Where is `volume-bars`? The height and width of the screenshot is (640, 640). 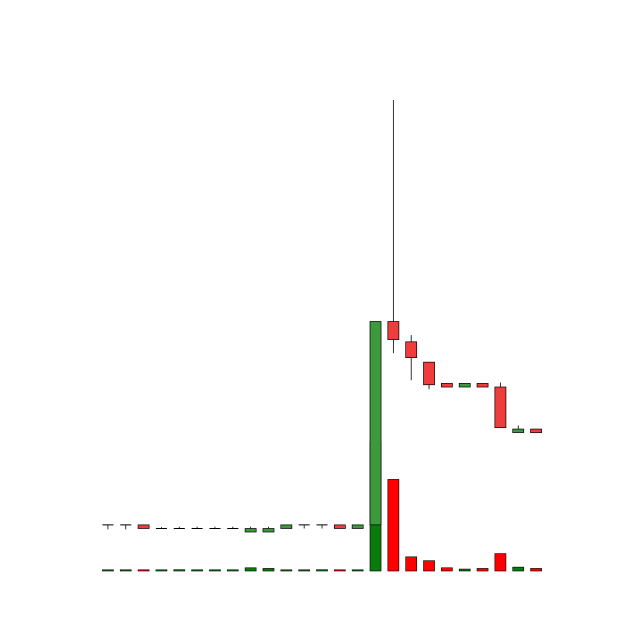
volume-bars is located at coordinates (322, 506).